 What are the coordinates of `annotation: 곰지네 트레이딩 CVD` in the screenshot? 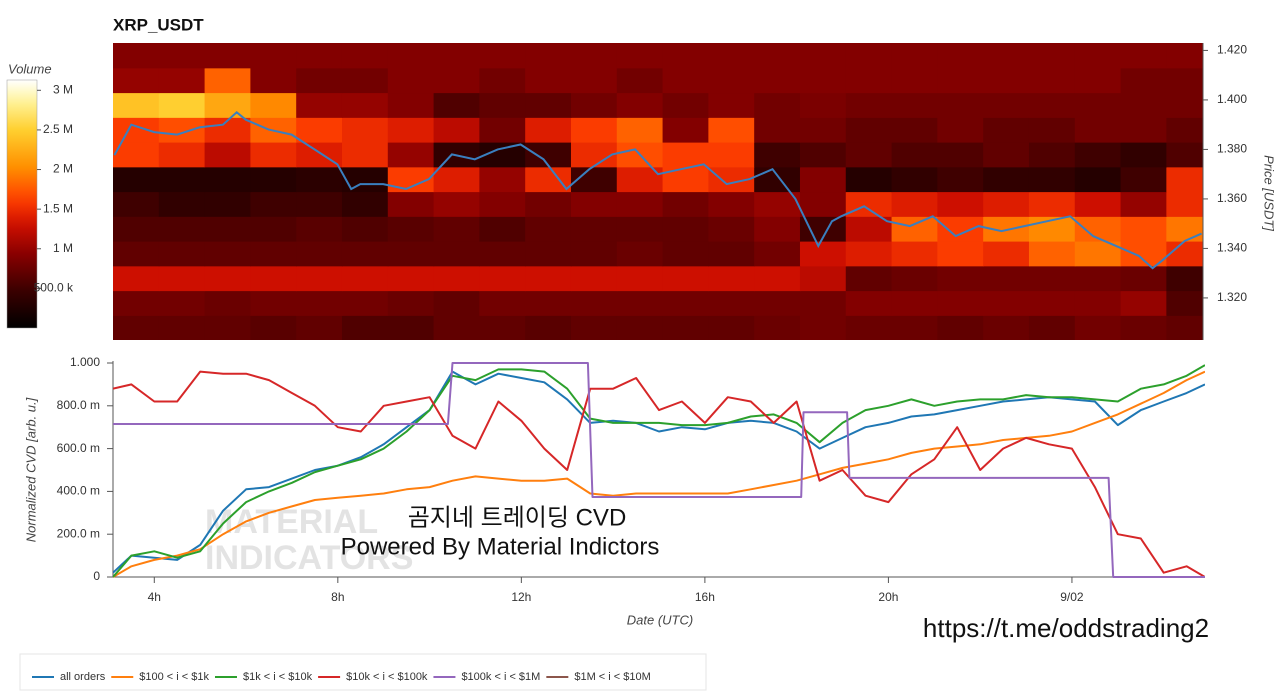 It's located at (517, 517).